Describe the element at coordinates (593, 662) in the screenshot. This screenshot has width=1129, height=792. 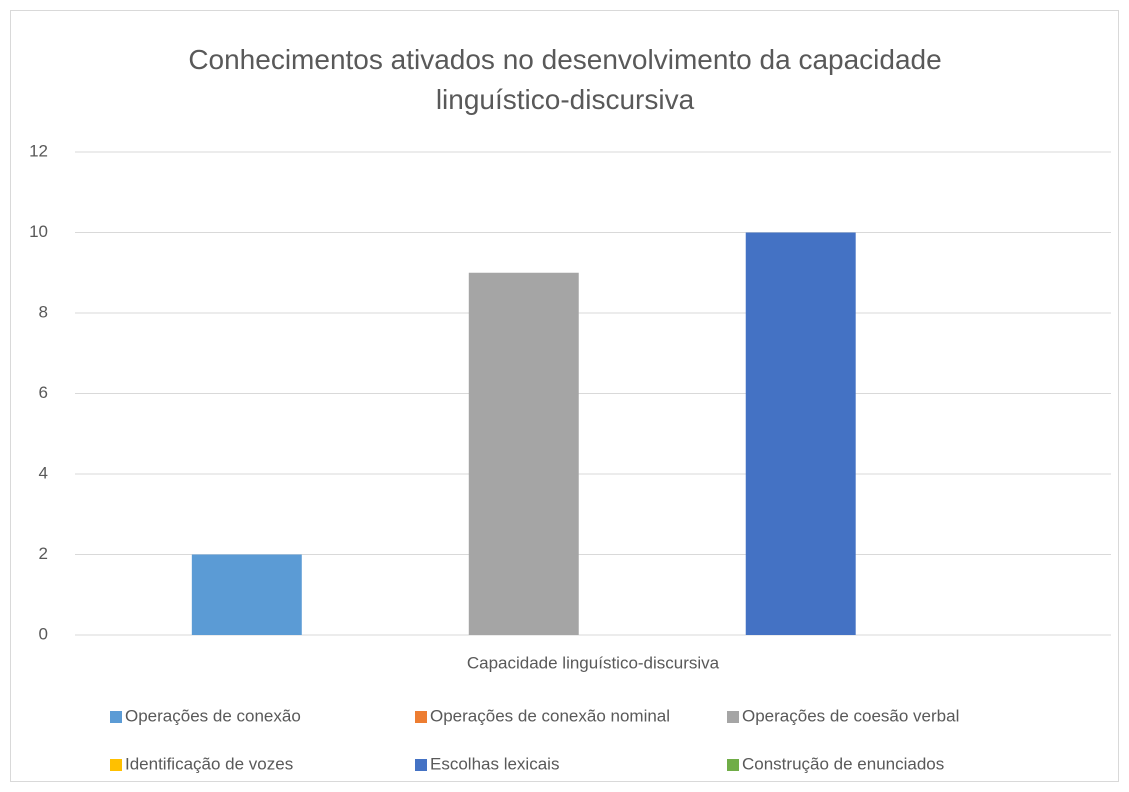
I see `x-tick-label: Capacidade linguístico-discursiva` at that location.